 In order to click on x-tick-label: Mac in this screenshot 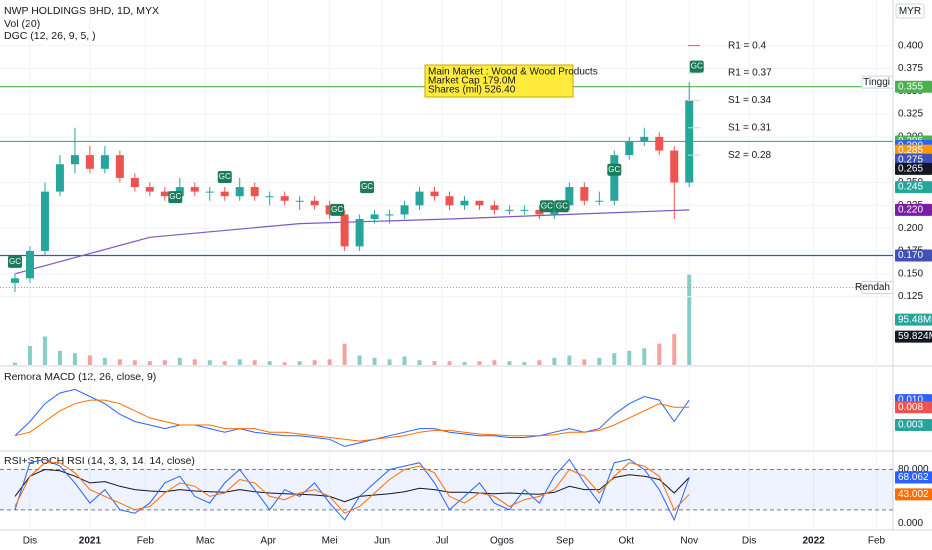, I will do `click(205, 541)`.